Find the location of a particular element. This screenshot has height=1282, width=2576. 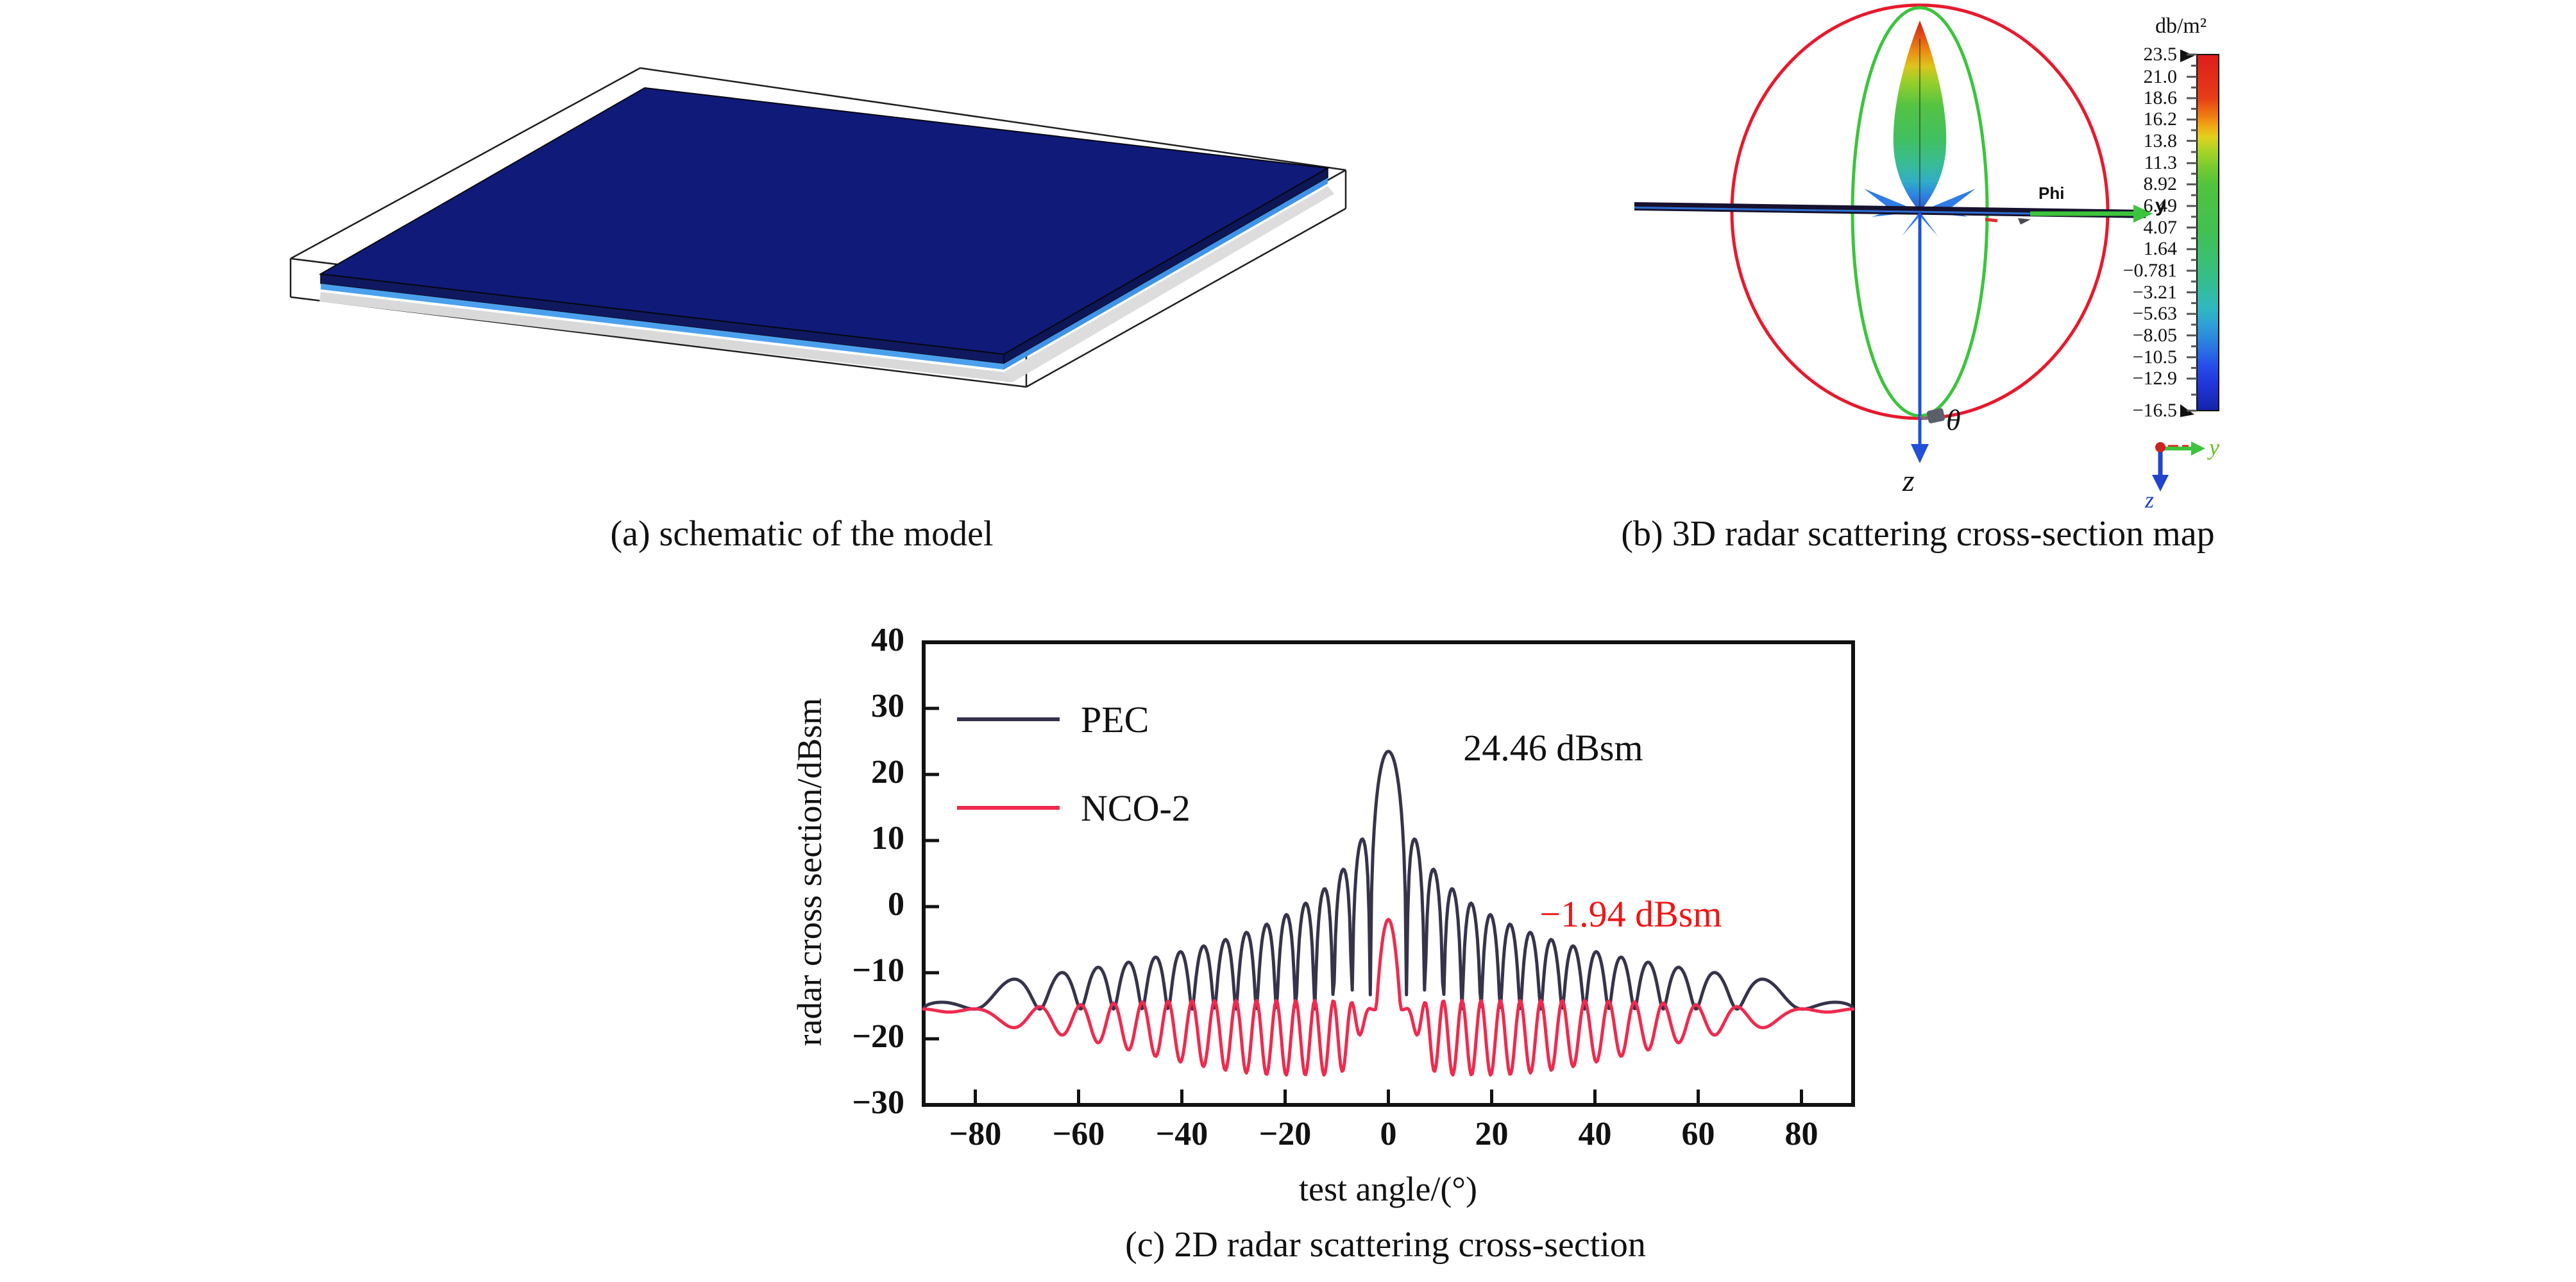

y-tick-label: −20 is located at coordinates (878, 1036).